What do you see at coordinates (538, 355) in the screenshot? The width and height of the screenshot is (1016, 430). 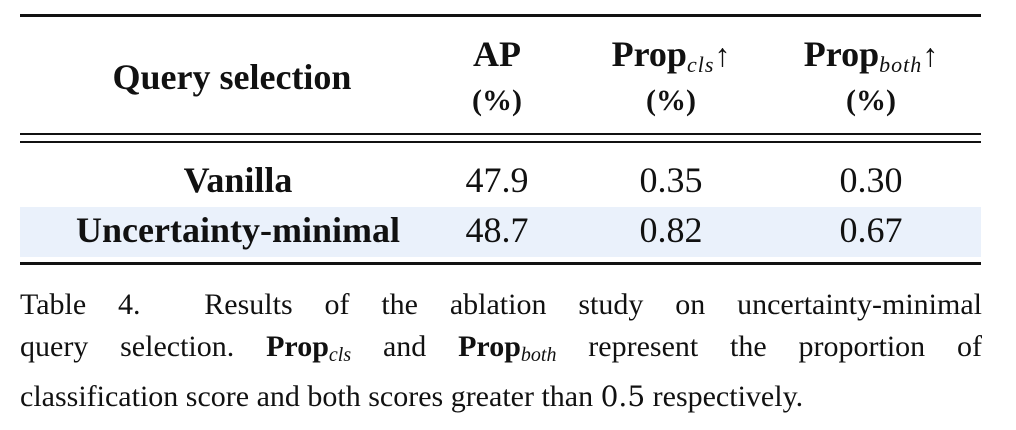 I see `caption-prop-both-sub: both` at bounding box center [538, 355].